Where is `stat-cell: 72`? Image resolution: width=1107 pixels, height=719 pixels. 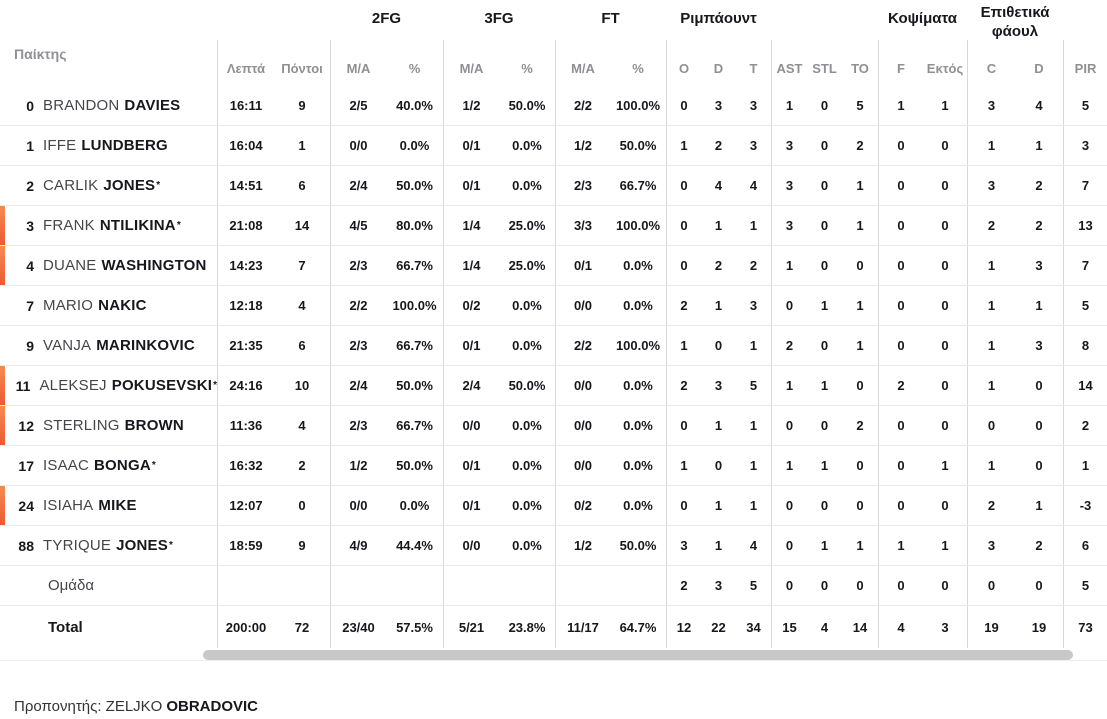 stat-cell: 72 is located at coordinates (302, 627).